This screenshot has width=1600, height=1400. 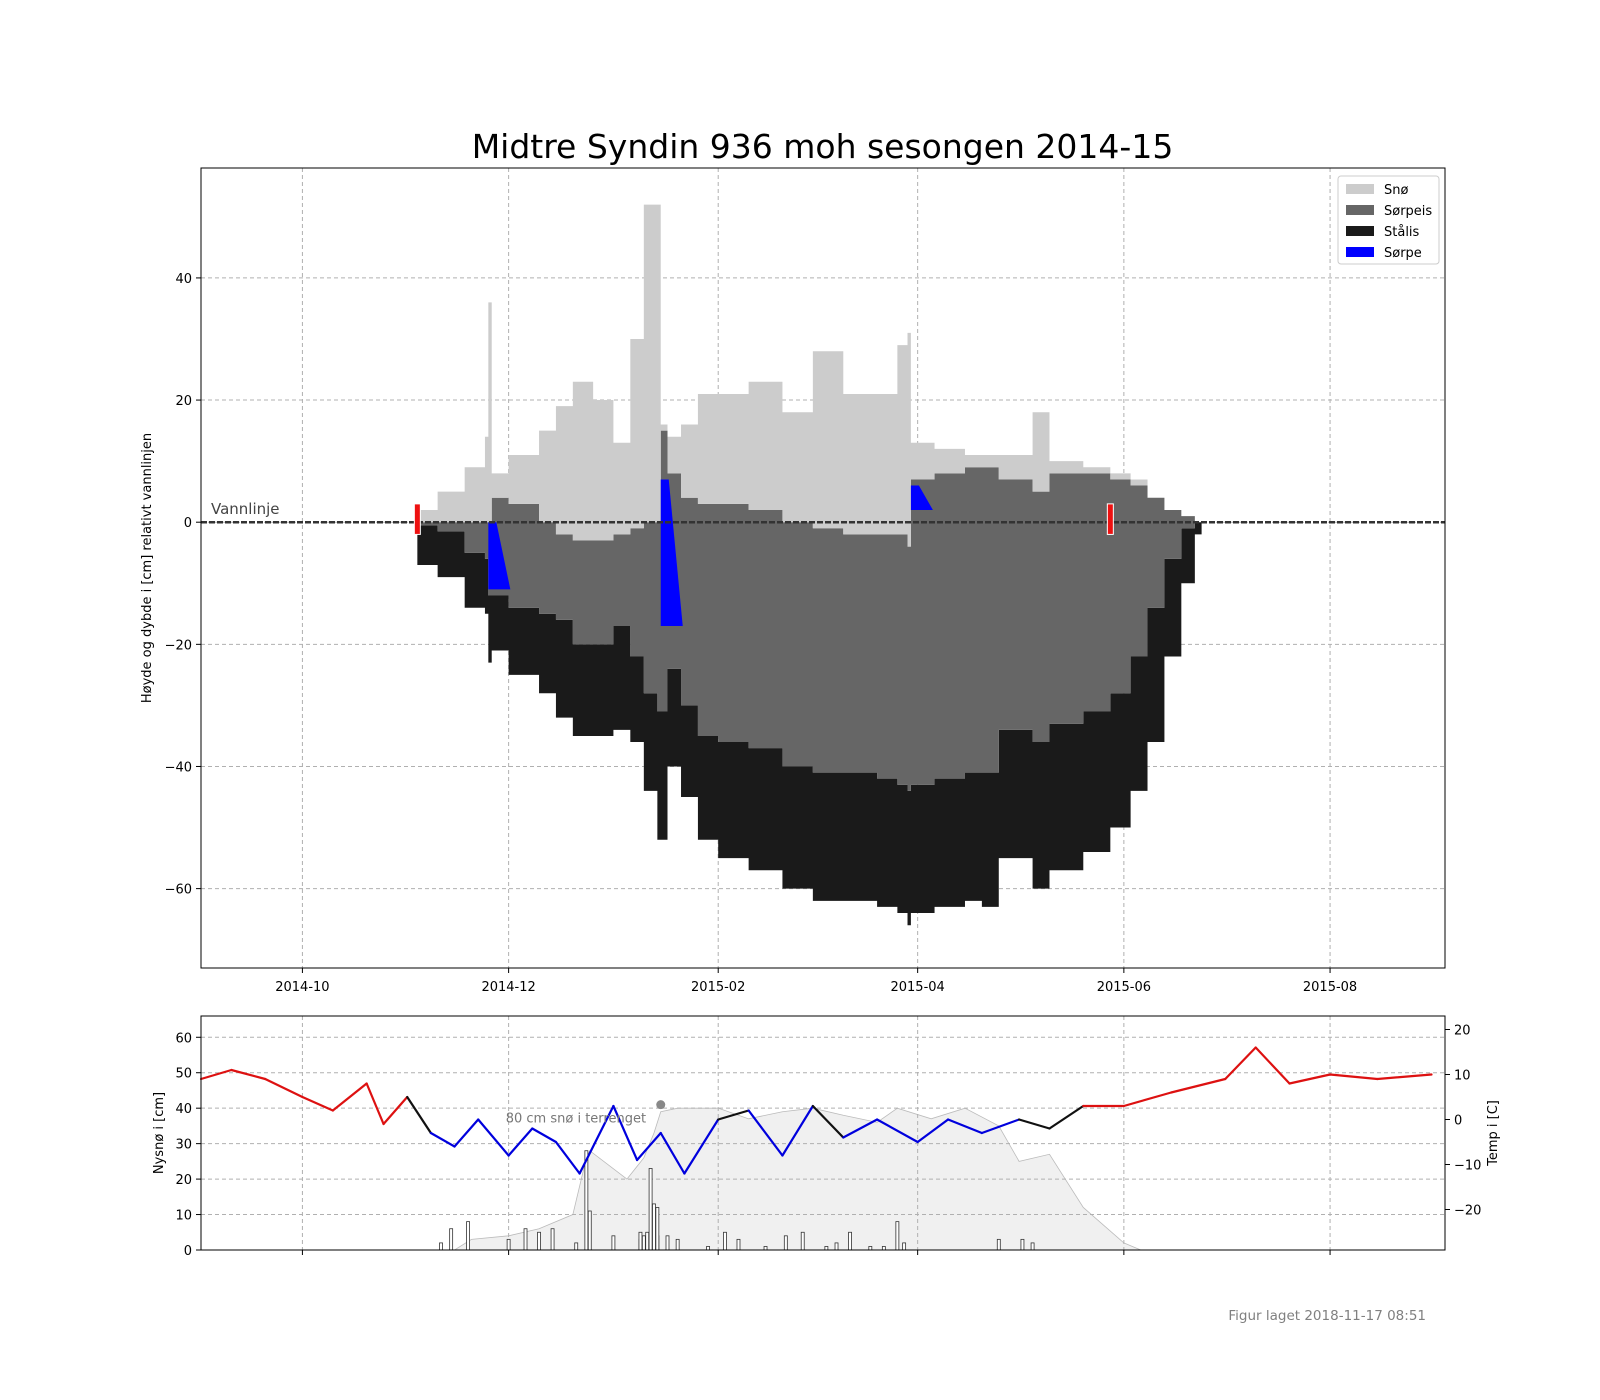 I want to click on y2-tick-label: 20, so click(x=1462, y=1031).